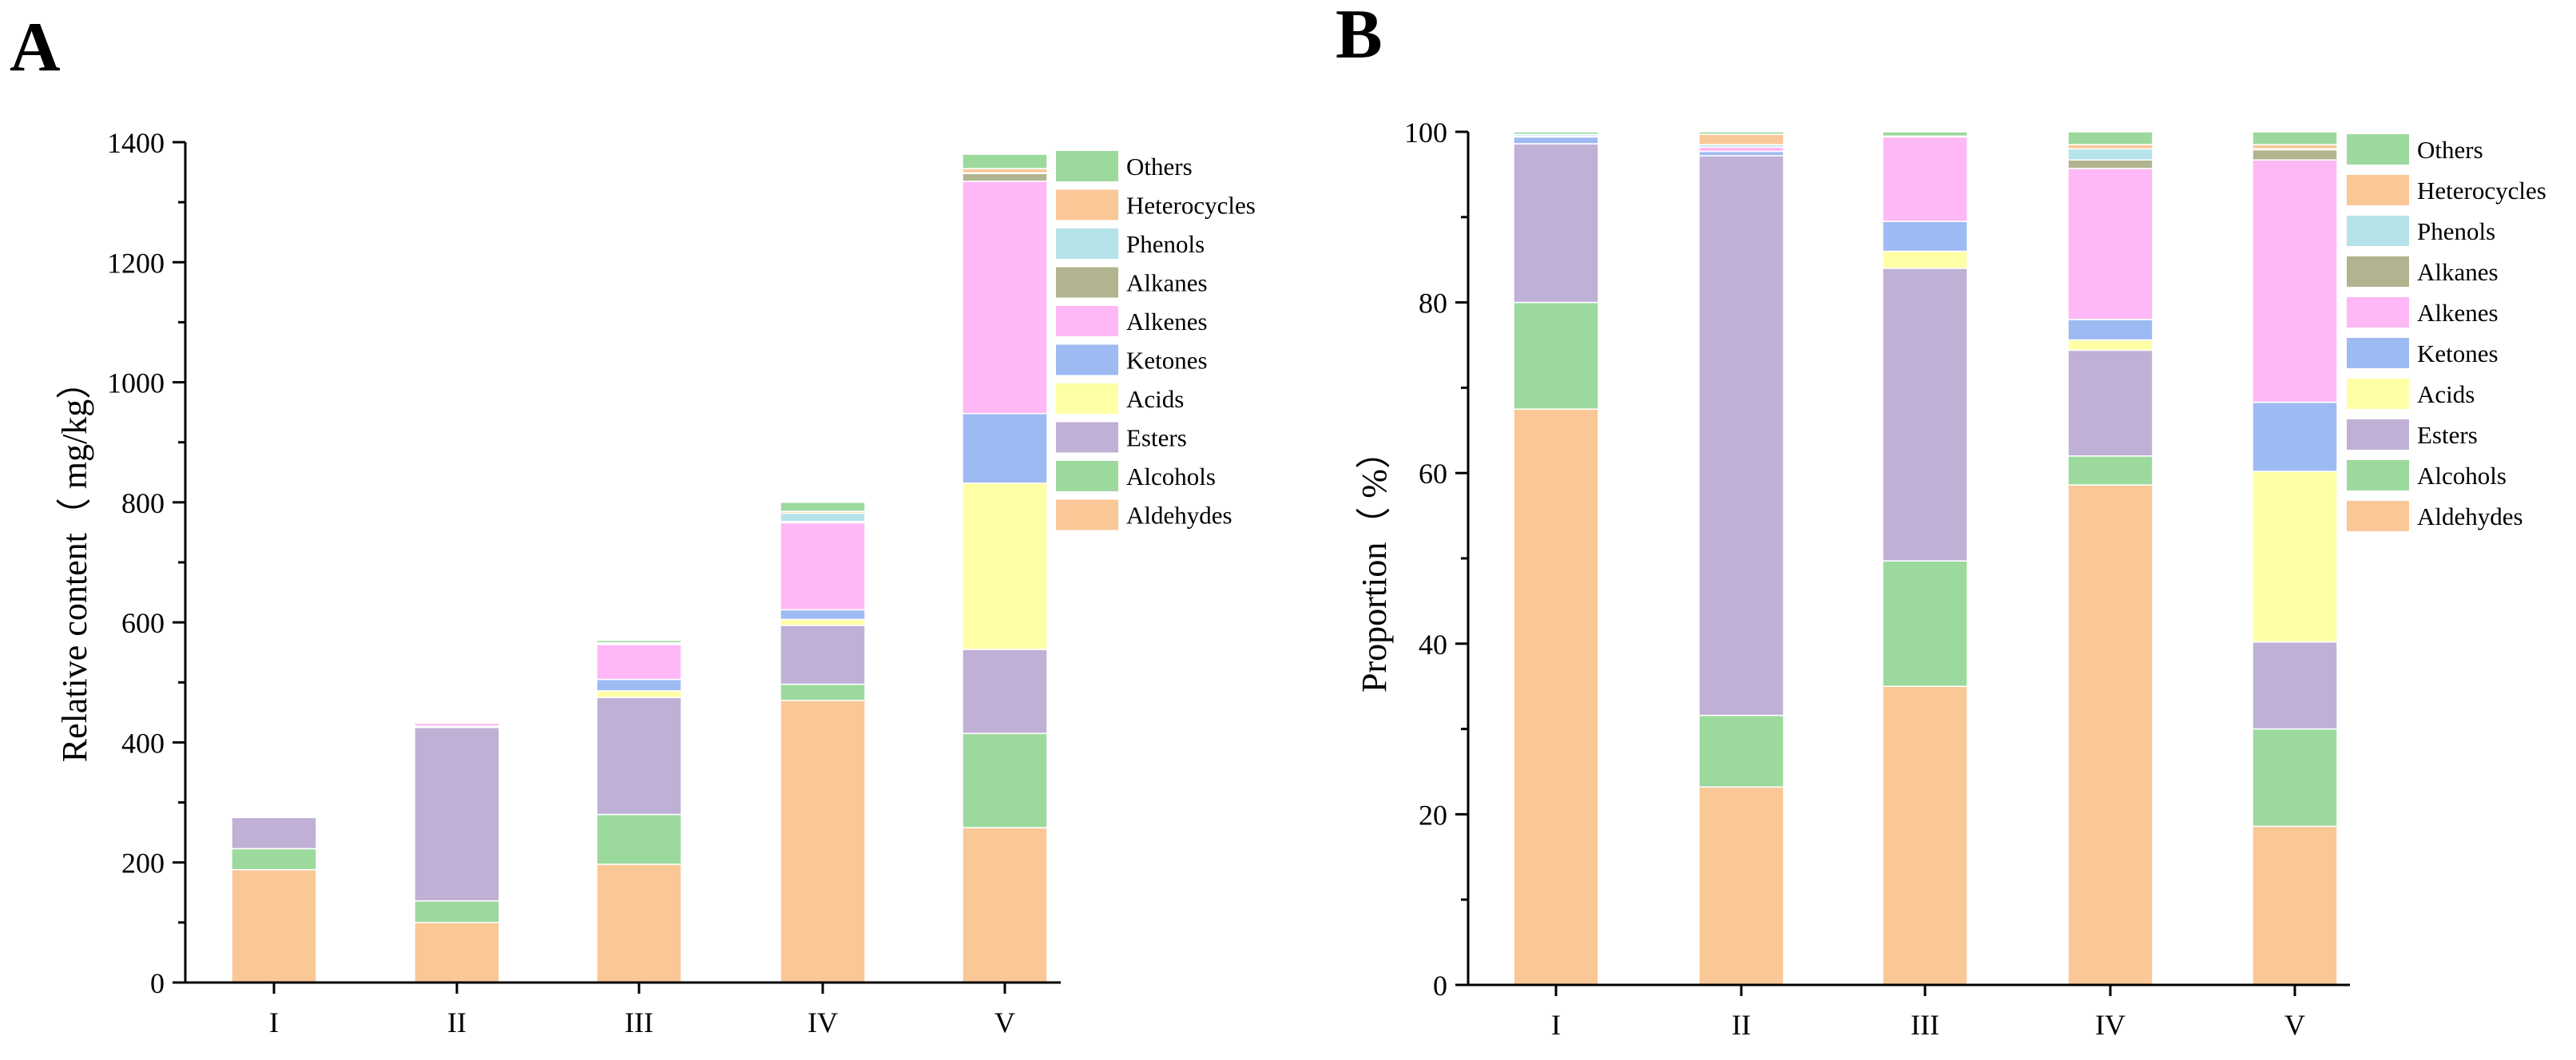 Image resolution: width=2576 pixels, height=1060 pixels. What do you see at coordinates (2458, 313) in the screenshot?
I see `panel-b-legend-label-alkenes: Alkenes` at bounding box center [2458, 313].